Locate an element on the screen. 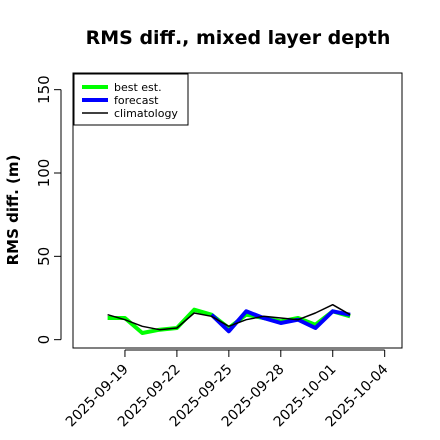 The width and height of the screenshot is (440, 440). series-layer is located at coordinates (229, 319).